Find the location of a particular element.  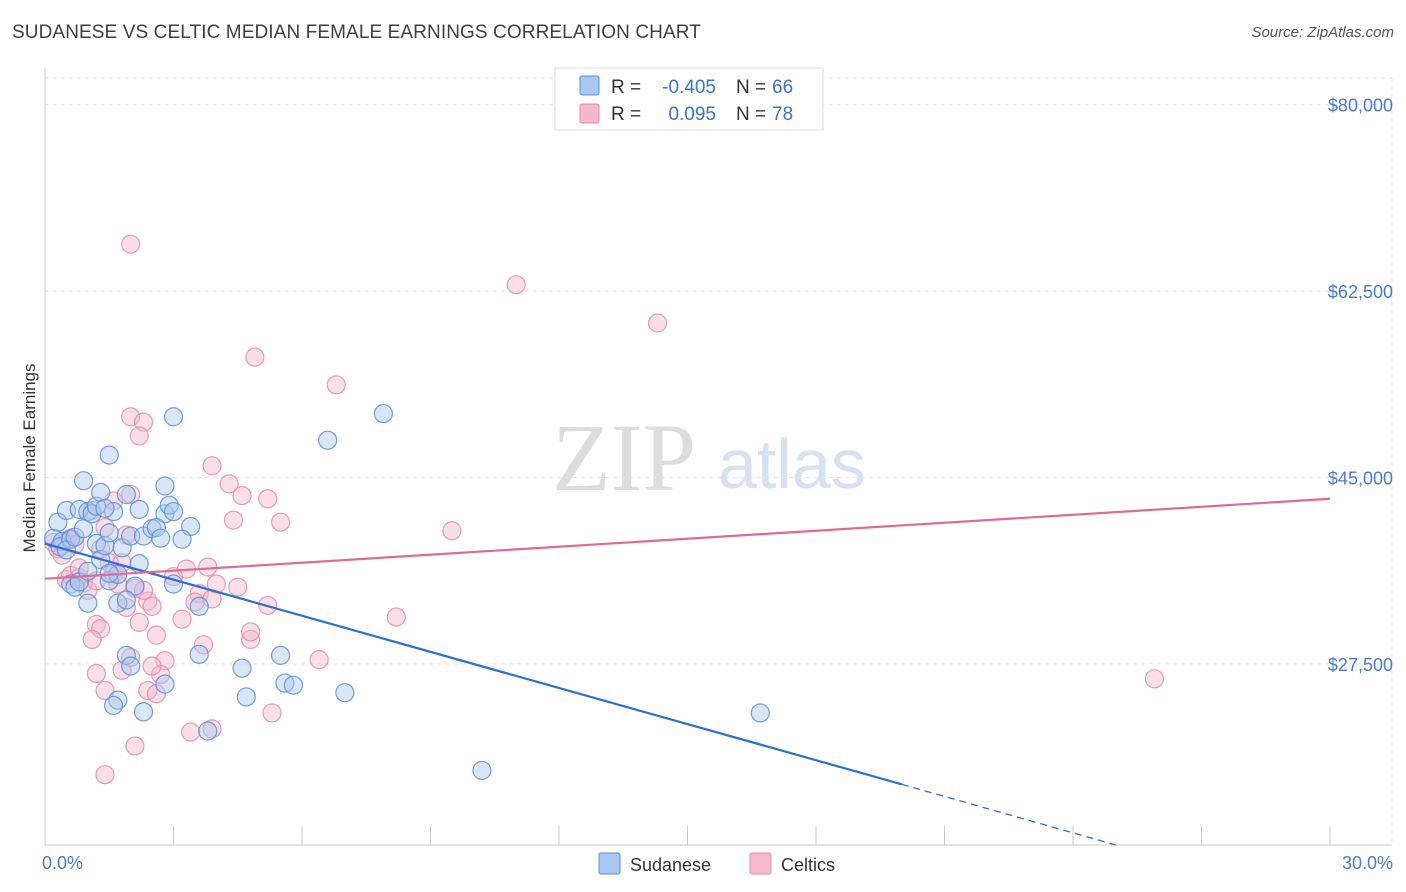

legend-bottom-celtic-swatch is located at coordinates (760, 863).